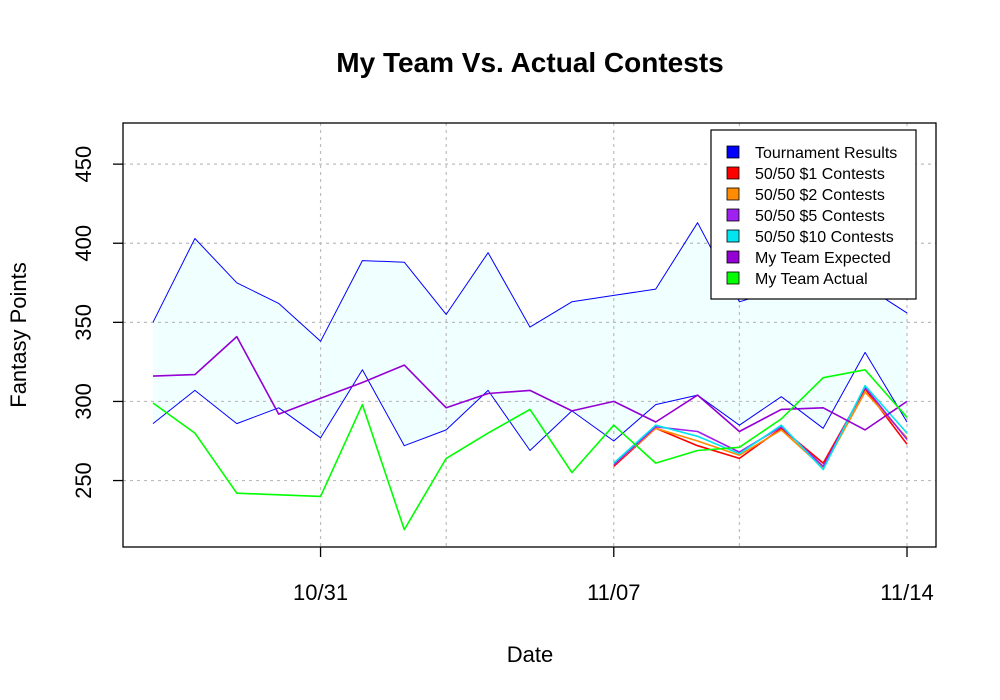 Image resolution: width=1000 pixels, height=700 pixels. I want to click on chart-title: My Team Vs. Actual Contests, so click(529, 62).